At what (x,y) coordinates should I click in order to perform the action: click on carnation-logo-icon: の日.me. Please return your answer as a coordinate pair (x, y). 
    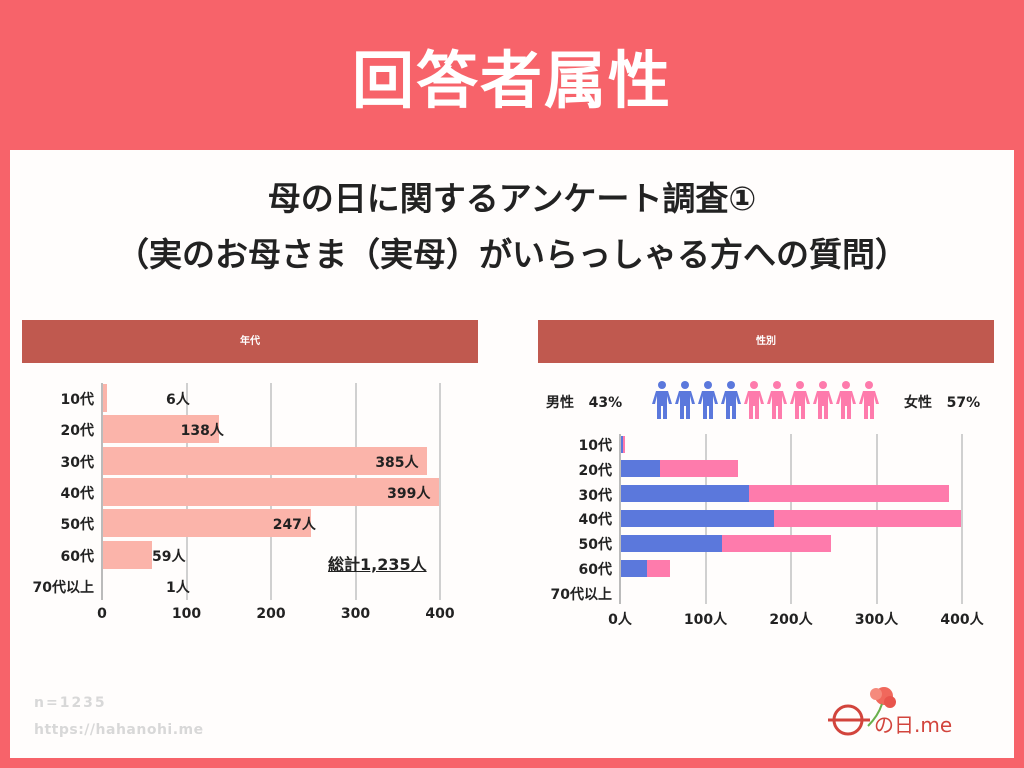
    Looking at the image, I should click on (890, 712).